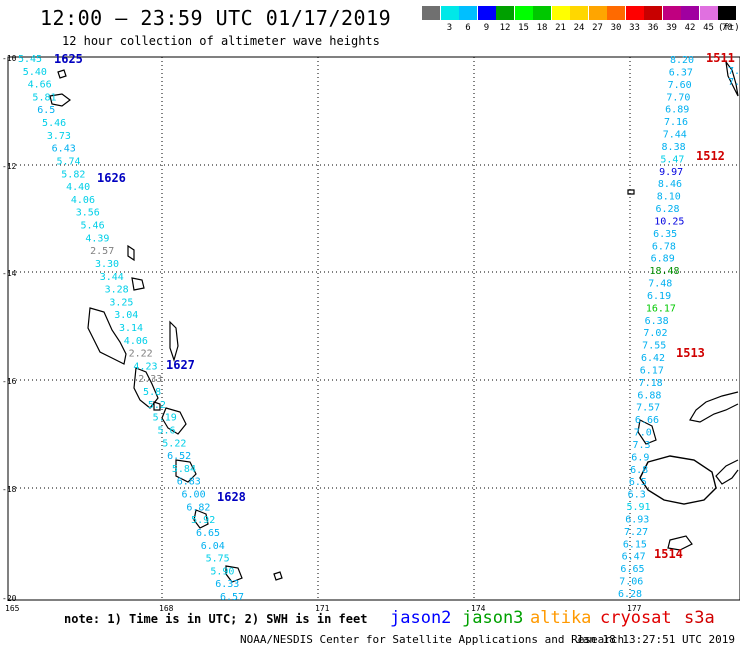 Image resolution: width=740 pixels, height=650 pixels. Describe the element at coordinates (166, 430) in the screenshot. I see `swh-value: 5.6` at that location.